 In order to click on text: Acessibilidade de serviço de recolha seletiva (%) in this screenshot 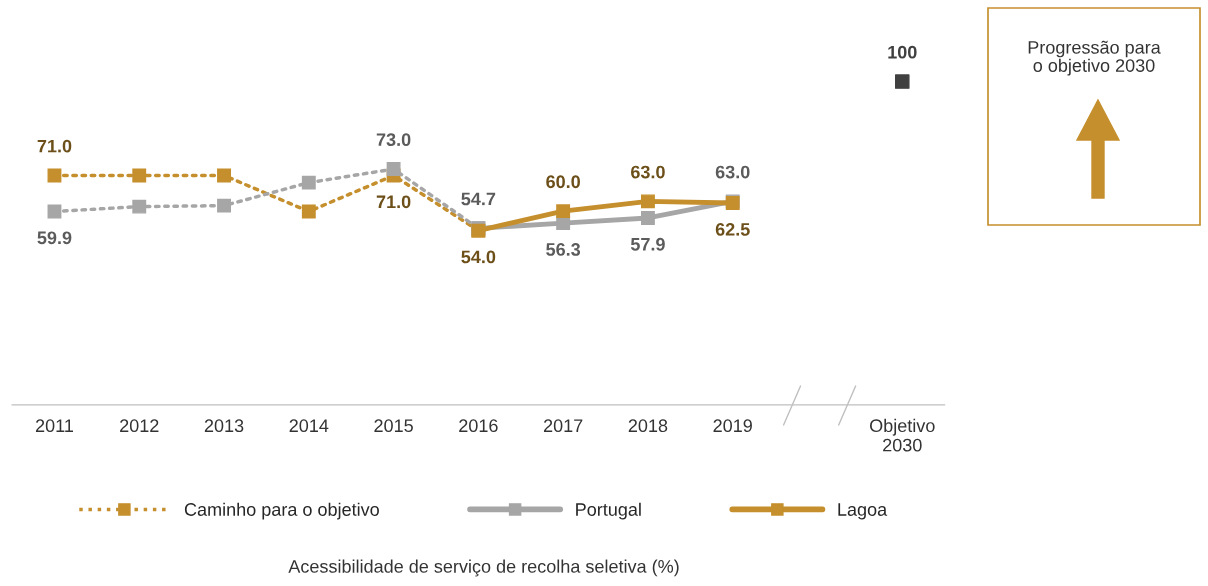, I will do `click(483, 568)`.